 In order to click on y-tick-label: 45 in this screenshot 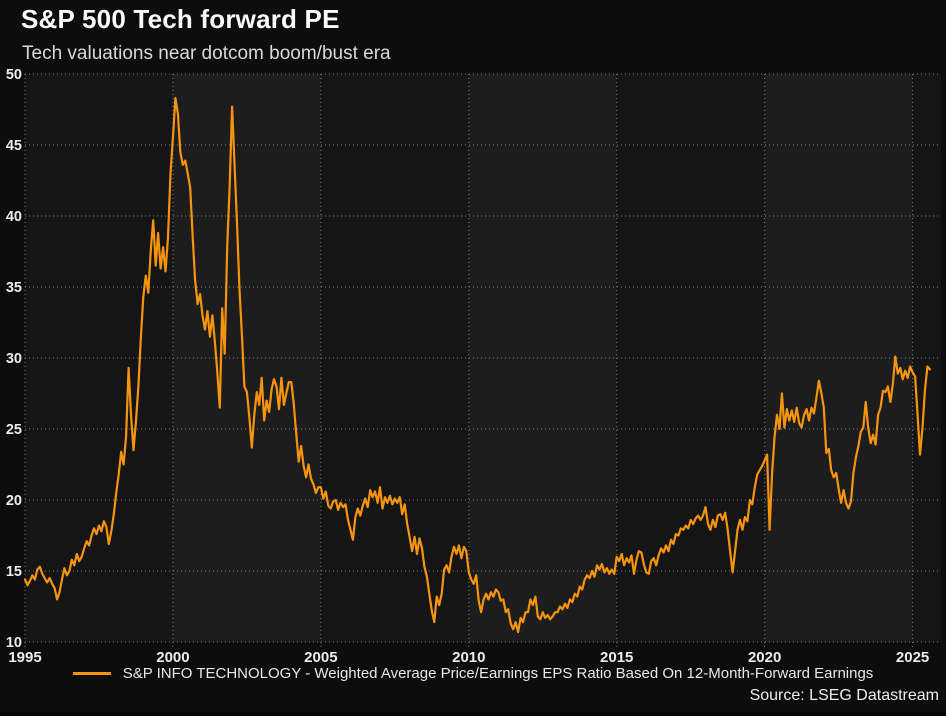, I will do `click(14, 146)`.